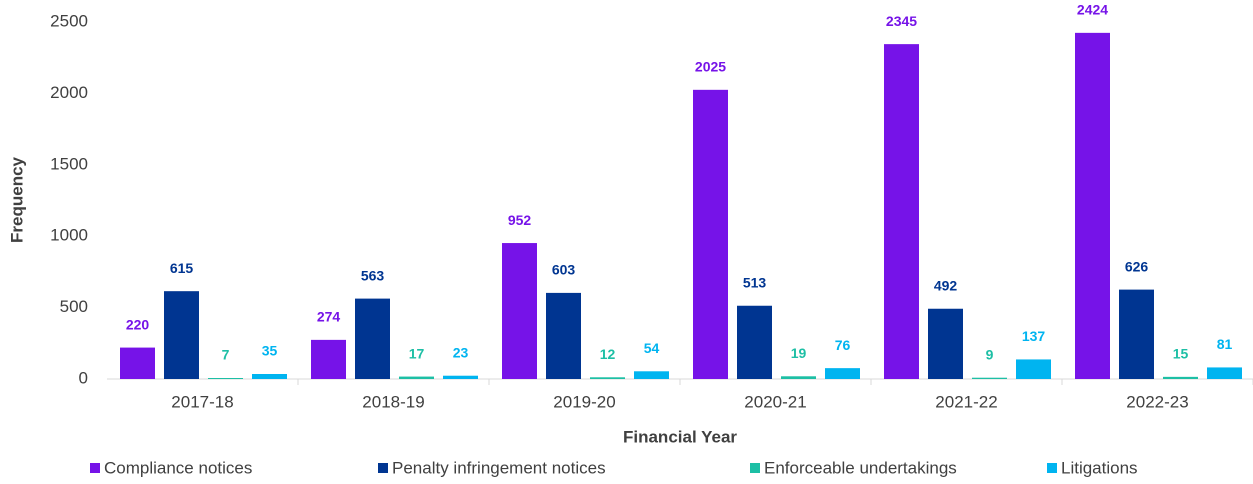  What do you see at coordinates (499, 467) in the screenshot?
I see `legend-label: Penalty infringement notices` at bounding box center [499, 467].